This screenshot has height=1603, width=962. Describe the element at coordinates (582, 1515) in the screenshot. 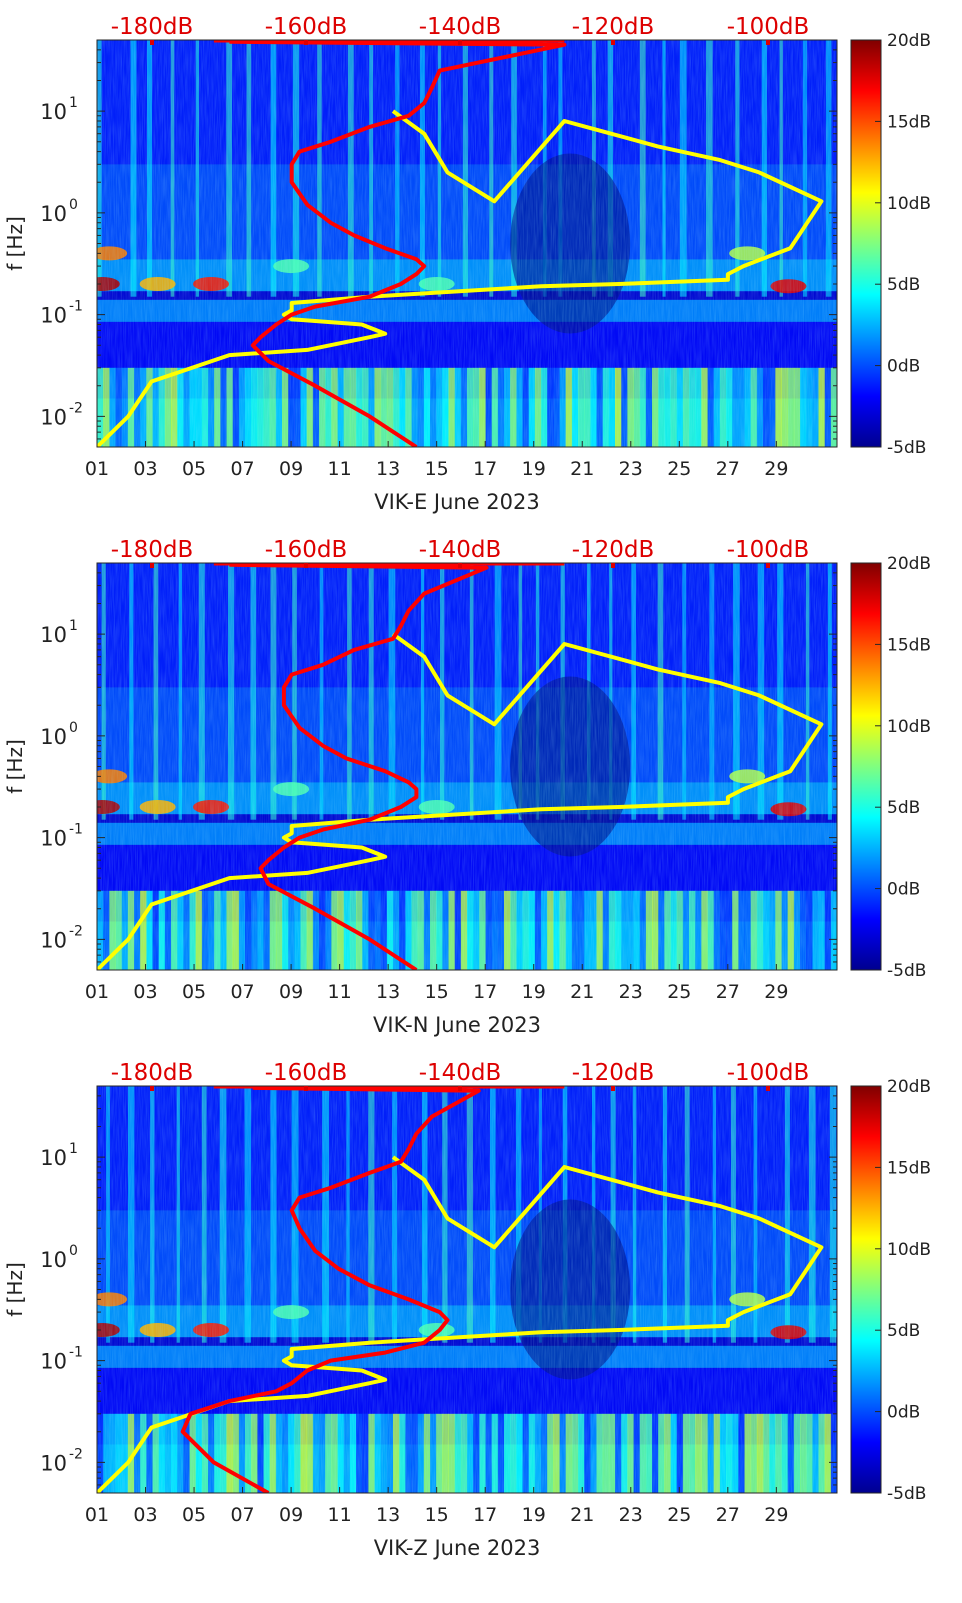

I see `x-tick-label: 21` at that location.